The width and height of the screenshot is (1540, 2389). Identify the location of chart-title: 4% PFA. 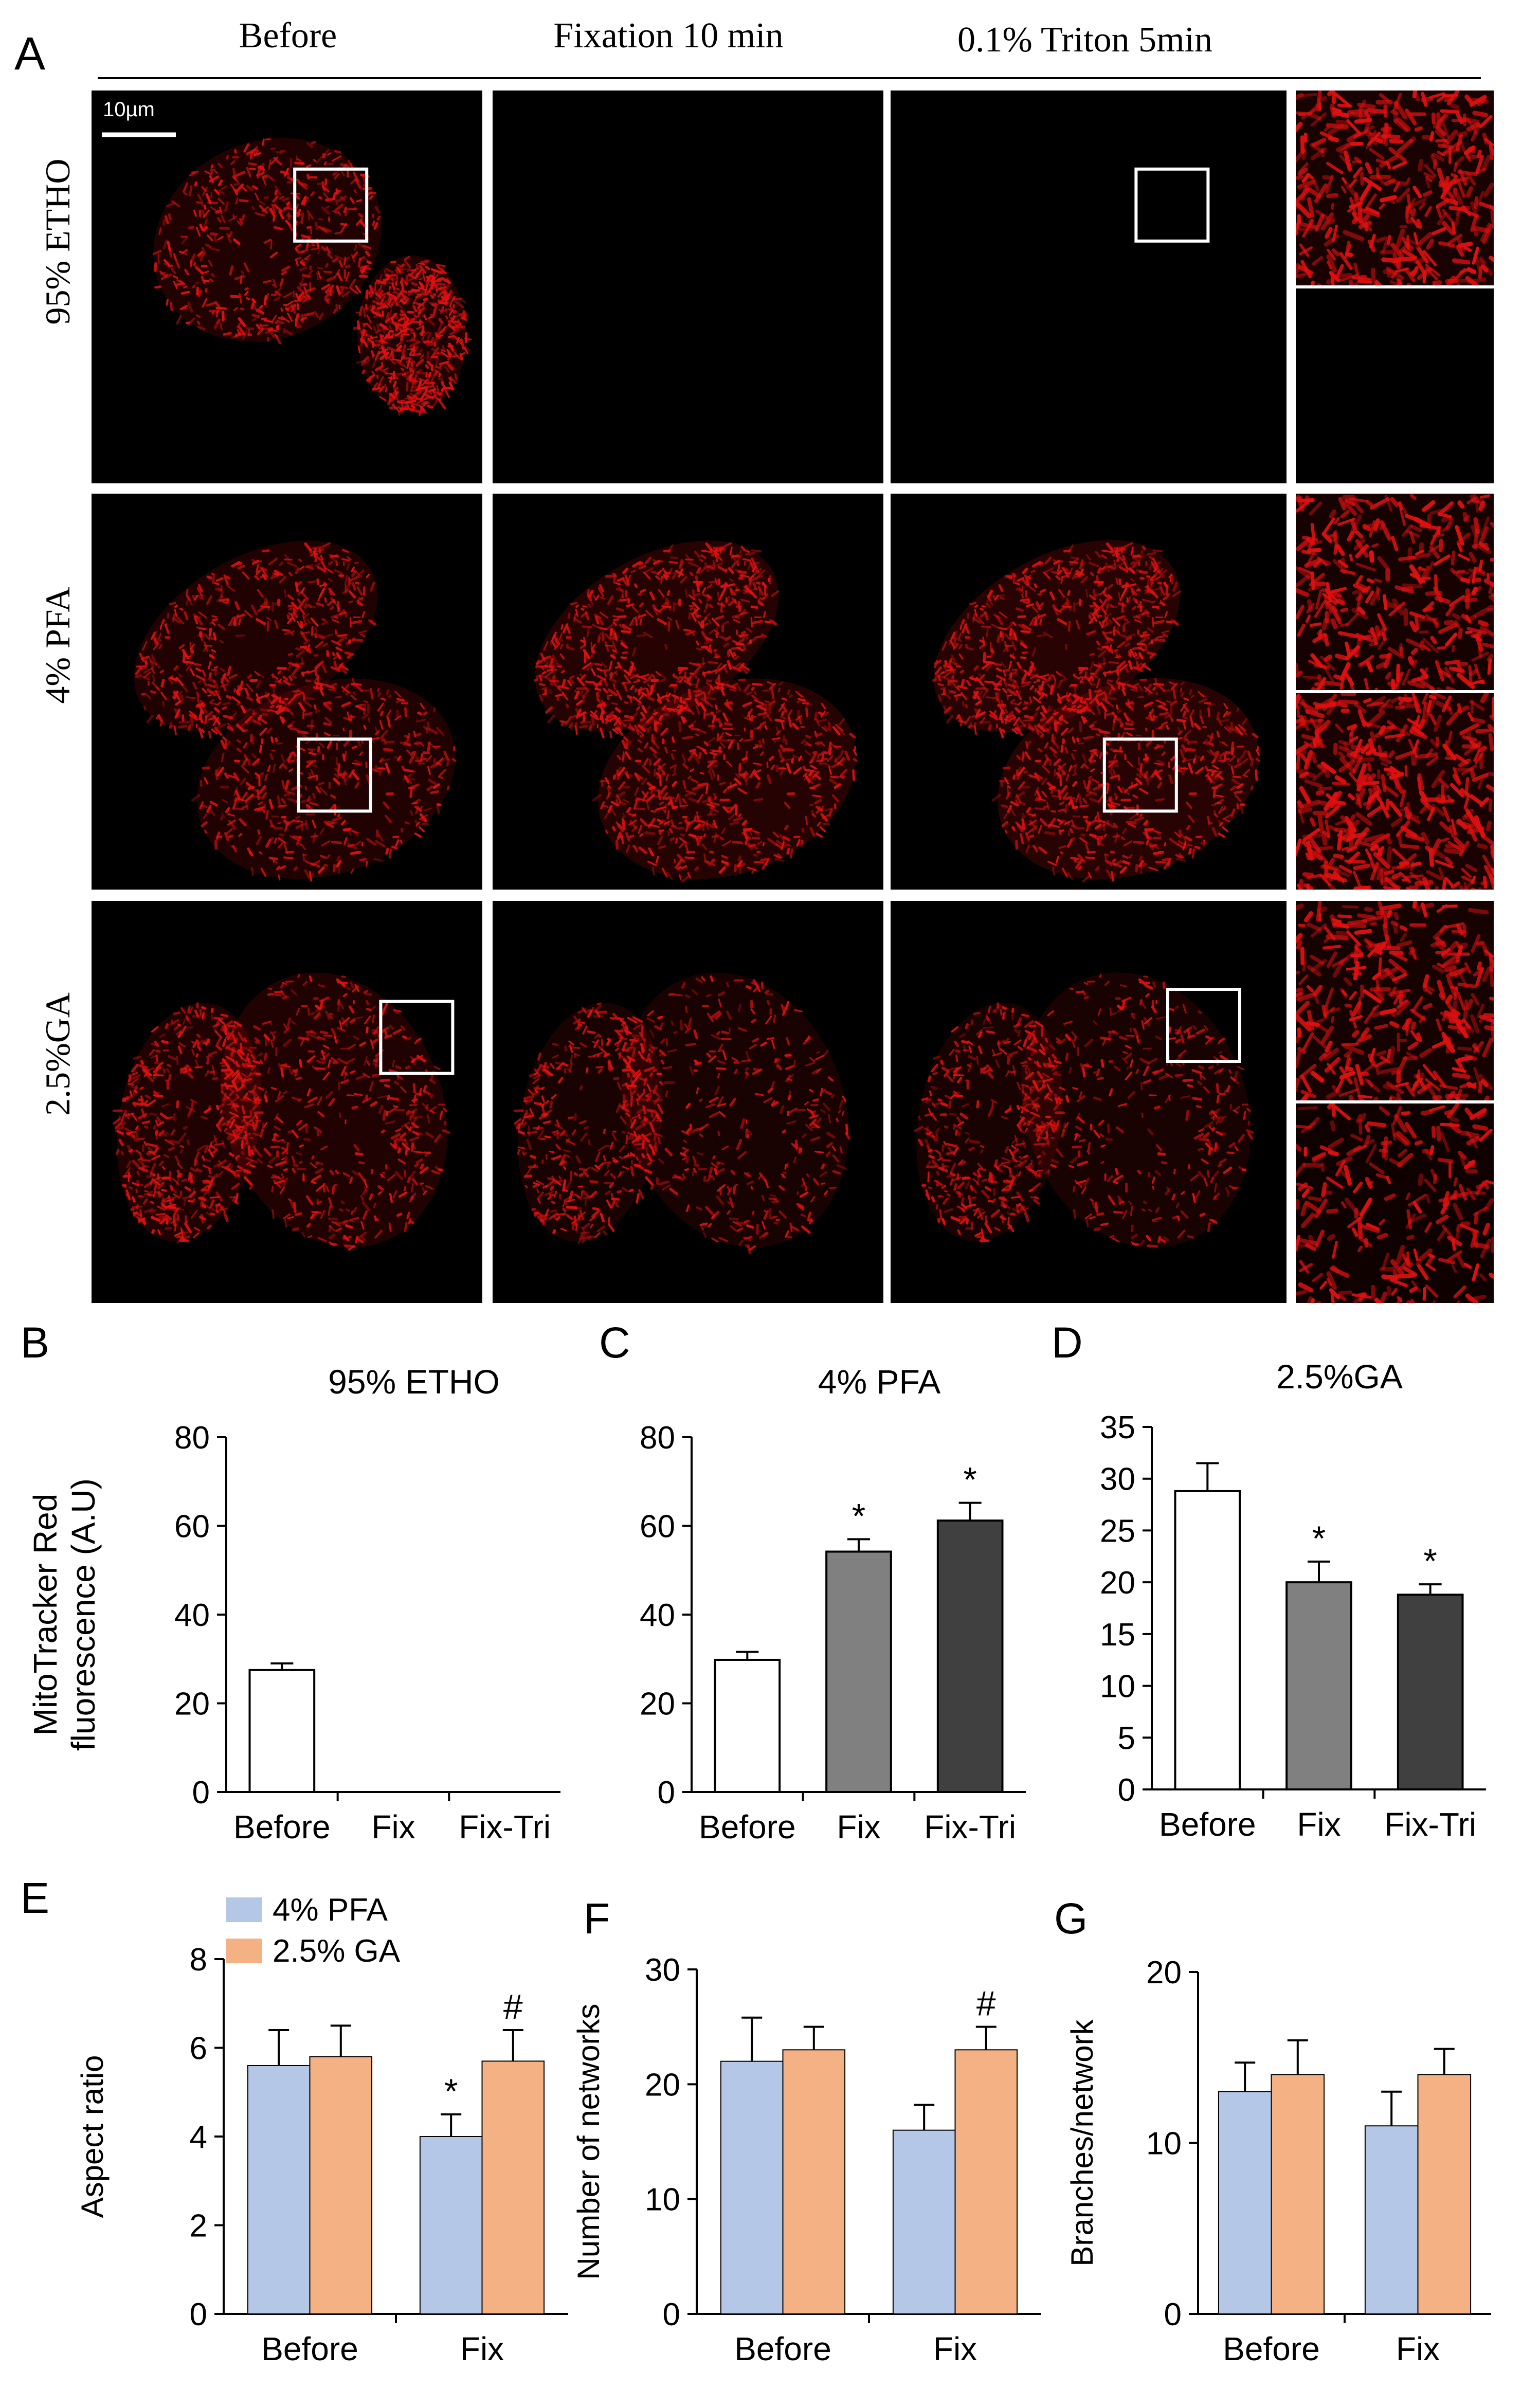
(879, 1382).